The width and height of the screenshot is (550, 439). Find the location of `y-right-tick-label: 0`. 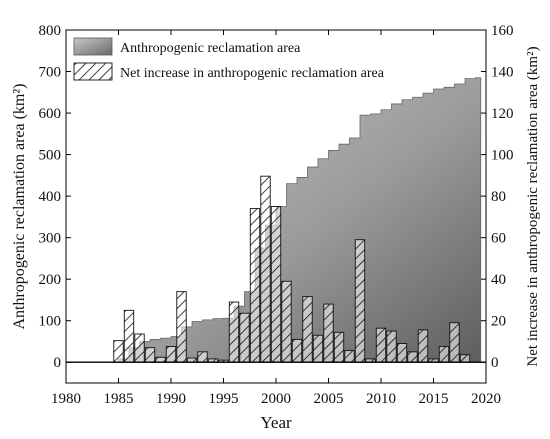

y-right-tick-label: 0 is located at coordinates (495, 363).